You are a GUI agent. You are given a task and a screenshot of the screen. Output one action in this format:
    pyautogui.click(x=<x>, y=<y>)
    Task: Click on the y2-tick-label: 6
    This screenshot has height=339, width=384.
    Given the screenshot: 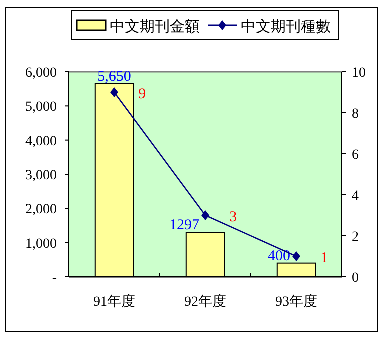 What is the action you would take?
    pyautogui.click(x=355, y=155)
    